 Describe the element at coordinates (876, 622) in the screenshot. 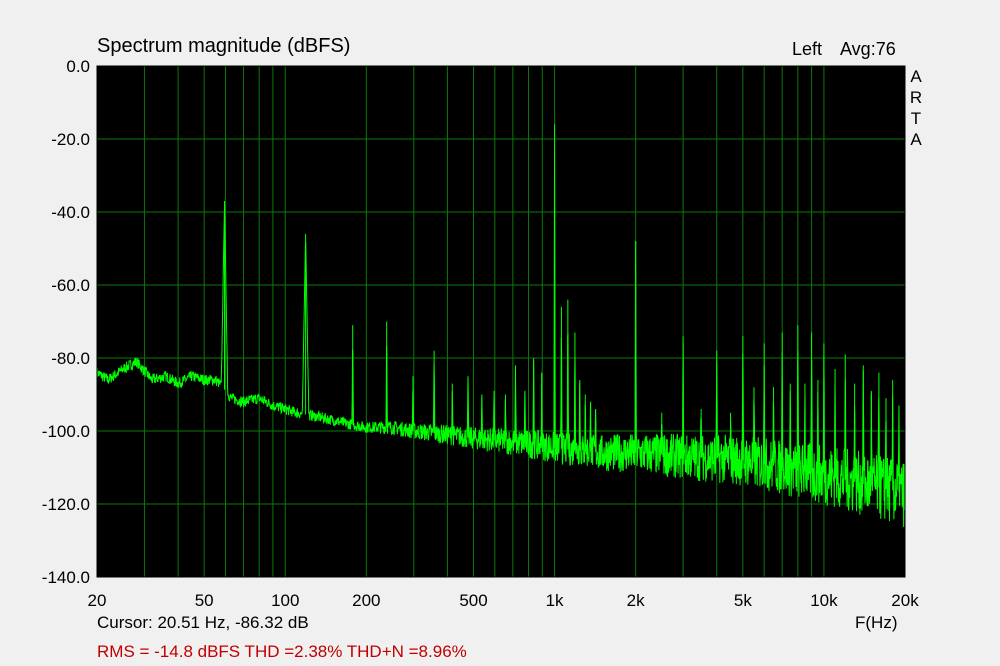

I see `x-axis-unit: F(Hz)` at that location.